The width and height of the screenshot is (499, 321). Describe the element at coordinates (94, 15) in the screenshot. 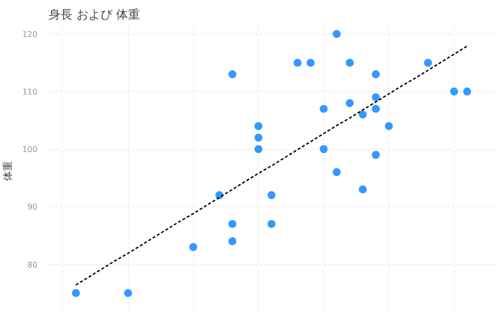

I see `chart-title: 身長 および 体重` at that location.